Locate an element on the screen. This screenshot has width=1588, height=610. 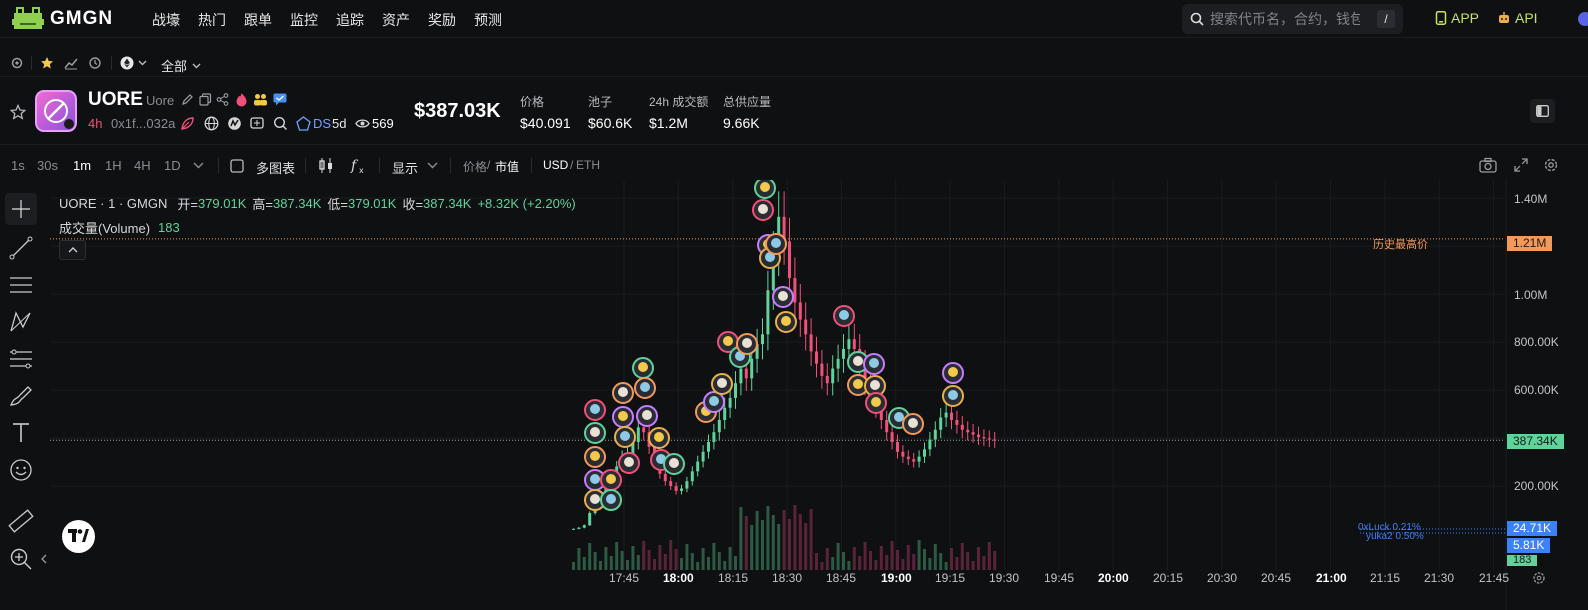
stat-supply-label: 总供应量 is located at coordinates (747, 102).